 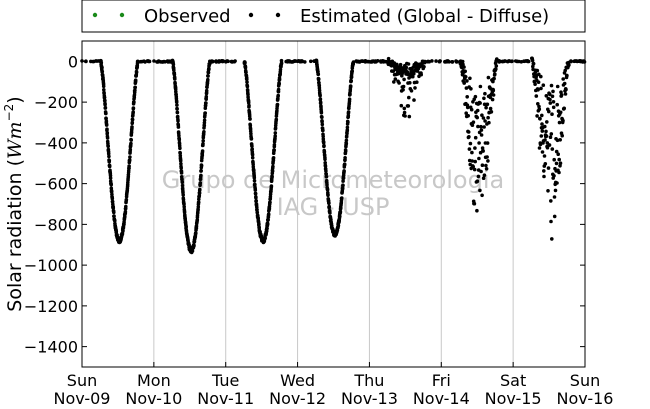 What do you see at coordinates (333, 180) in the screenshot?
I see `watermark-line-1: Grupo de Micrometeorologia` at bounding box center [333, 180].